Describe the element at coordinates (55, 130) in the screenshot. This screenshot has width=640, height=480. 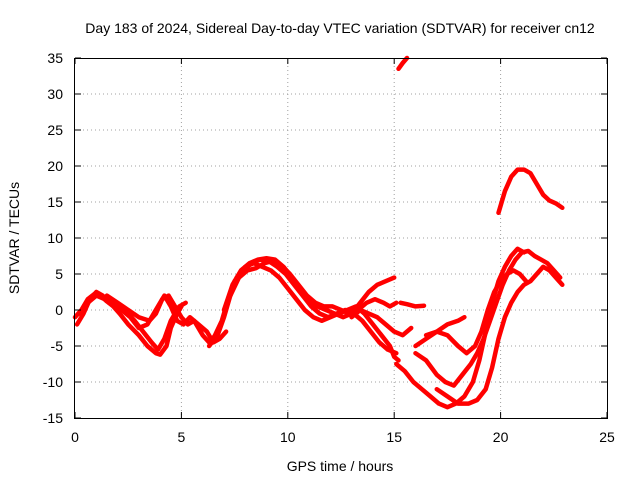
I see `y-tick-label: 25` at that location.